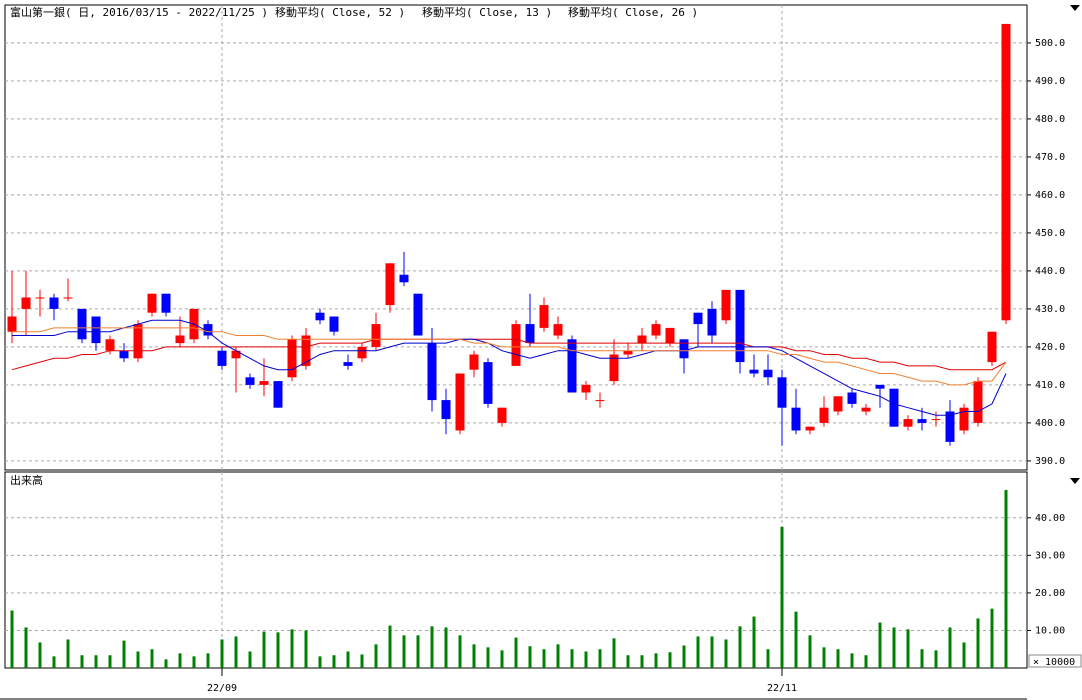  Describe the element at coordinates (1050, 157) in the screenshot. I see `y-tick-label: 470.0` at that location.